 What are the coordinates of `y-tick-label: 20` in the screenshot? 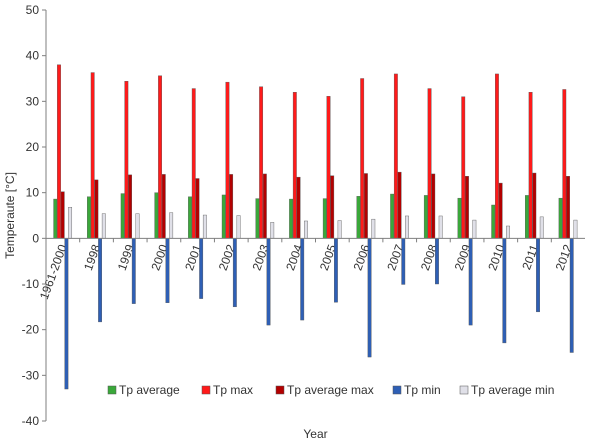 It's located at (33, 147).